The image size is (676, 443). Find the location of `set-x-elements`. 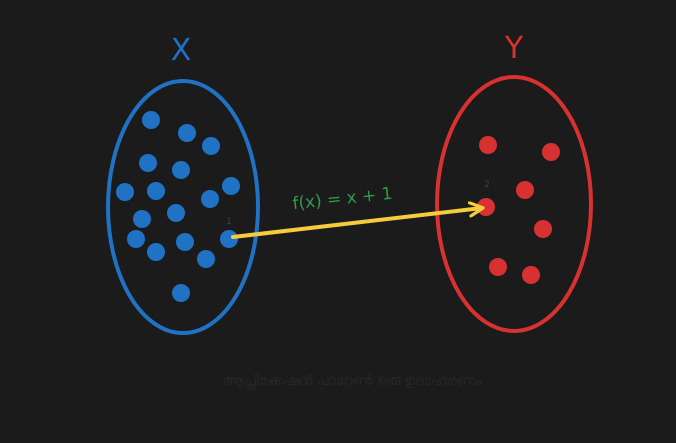

set-x-elements is located at coordinates (178, 206).